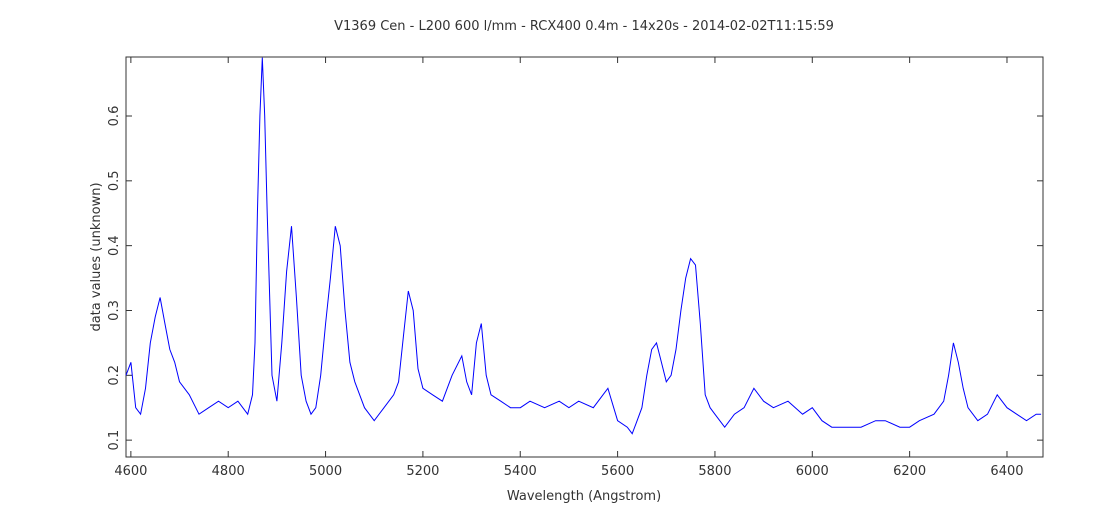 Image resolution: width=1113 pixels, height=512 pixels. Describe the element at coordinates (114, 375) in the screenshot. I see `y-tick-label: 0.2` at that location.